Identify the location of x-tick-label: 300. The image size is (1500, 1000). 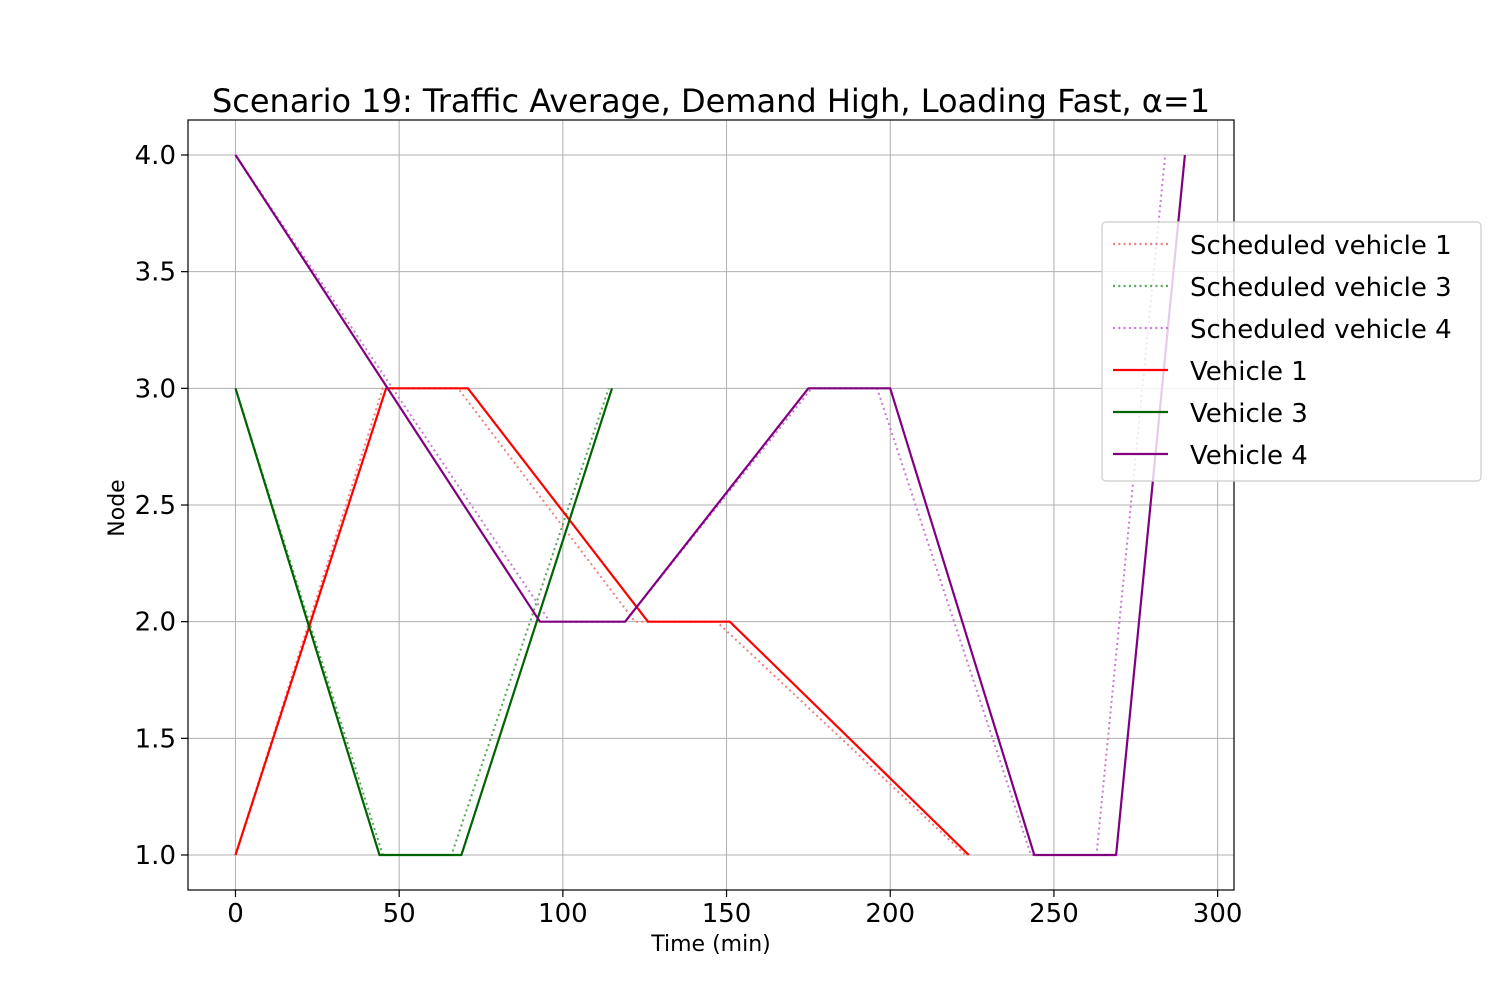
(1218, 914).